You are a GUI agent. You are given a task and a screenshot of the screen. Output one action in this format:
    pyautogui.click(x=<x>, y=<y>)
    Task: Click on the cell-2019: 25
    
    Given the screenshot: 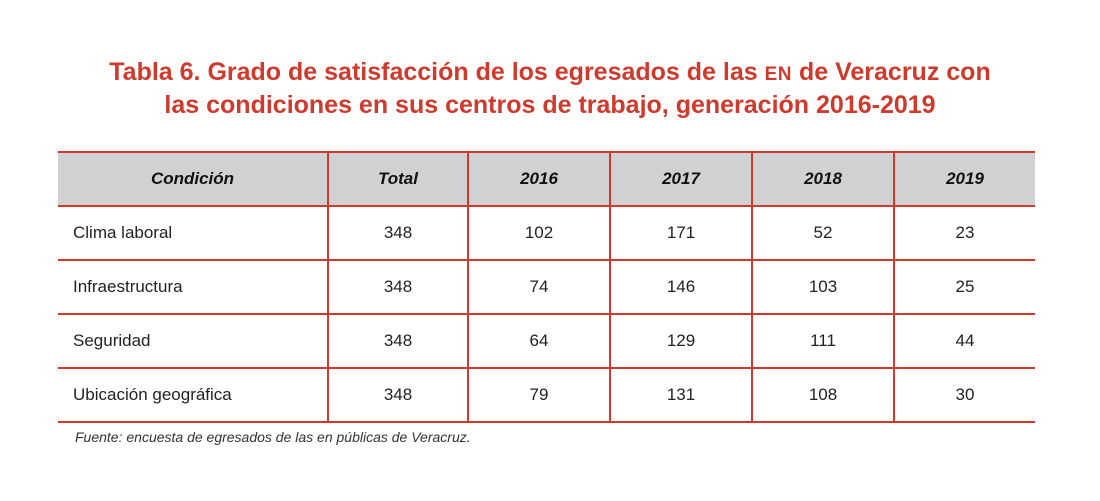 What is the action you would take?
    pyautogui.click(x=964, y=287)
    